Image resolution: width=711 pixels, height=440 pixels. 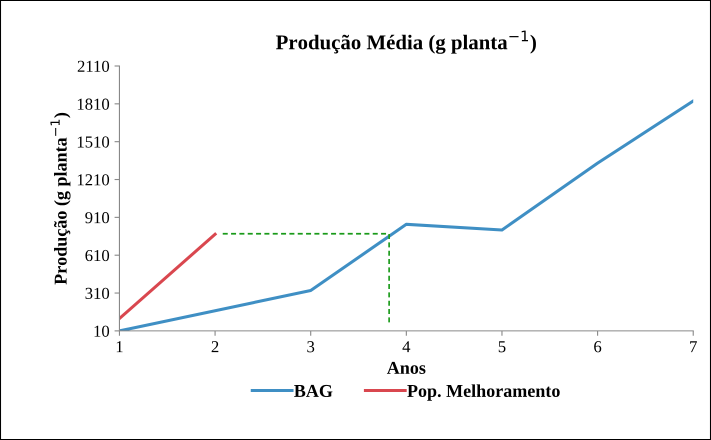 I want to click on x-tick-label: 4, so click(x=406, y=346).